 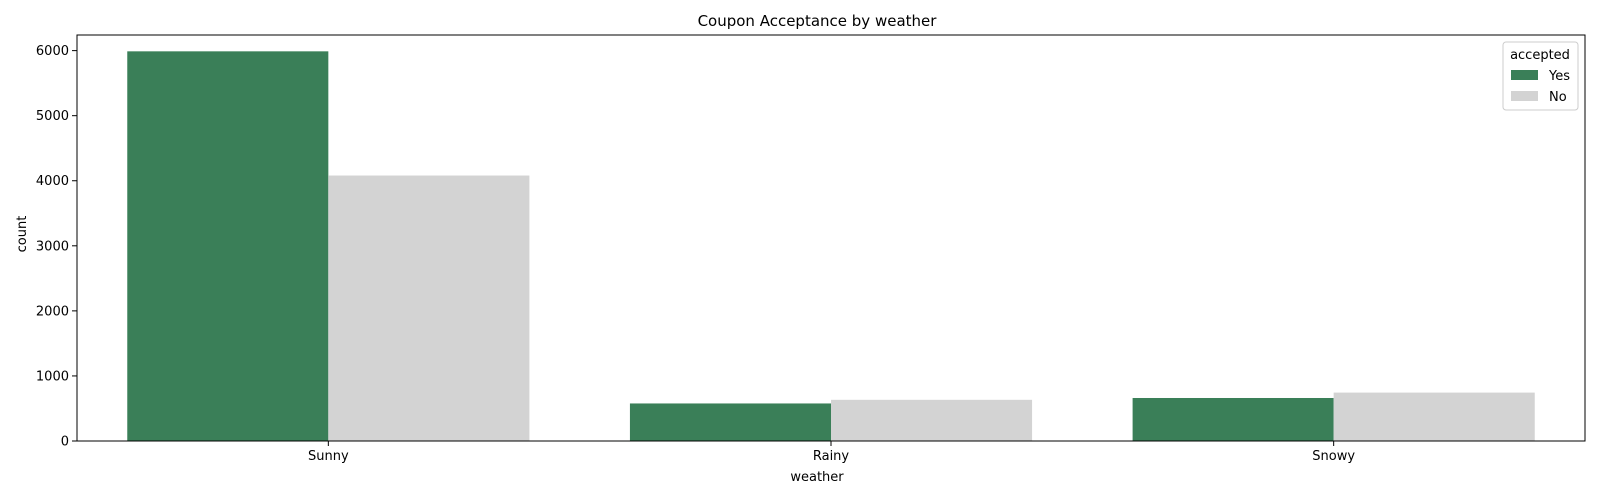 I want to click on y-tick-label: 6000, so click(x=52, y=51).